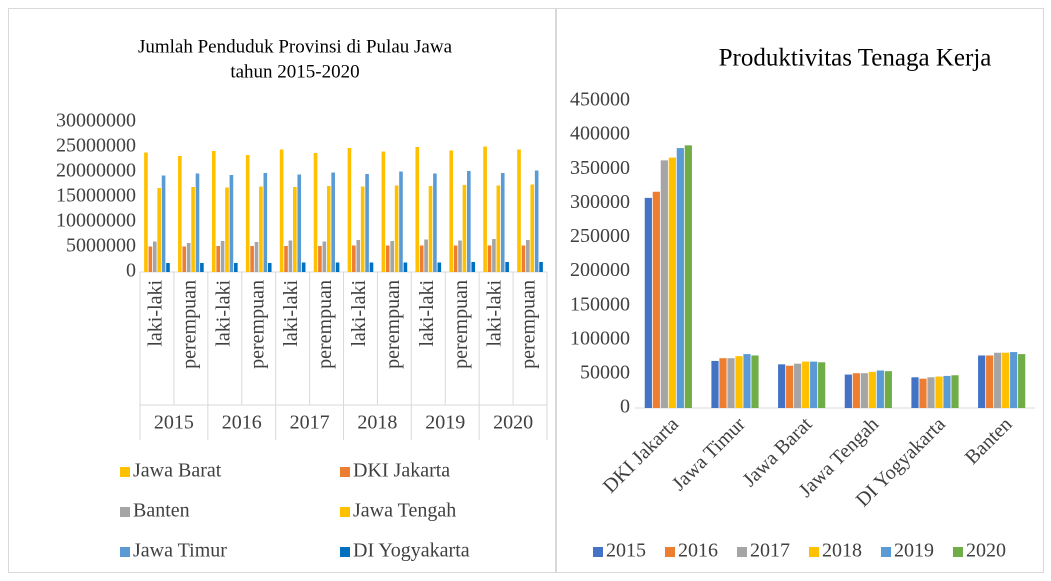 The height and width of the screenshot is (581, 1051). What do you see at coordinates (177, 471) in the screenshot?
I see `legend-label: Jawa Barat` at bounding box center [177, 471].